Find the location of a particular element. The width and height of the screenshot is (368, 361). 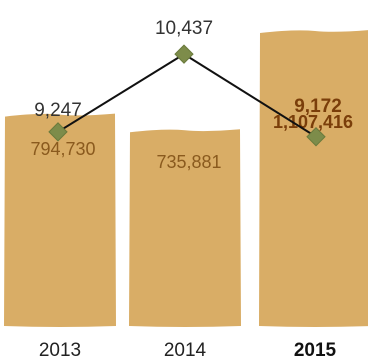

bar-value-label: 735,881 is located at coordinates (188, 162).